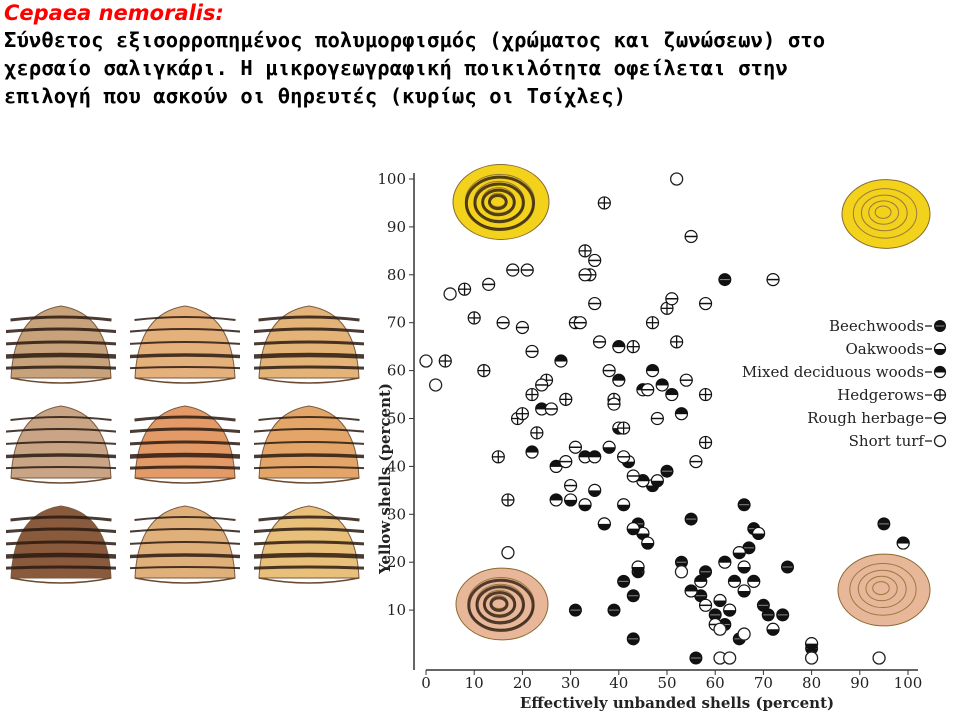  I want to click on y-tick-label: 100, so click(391, 179).